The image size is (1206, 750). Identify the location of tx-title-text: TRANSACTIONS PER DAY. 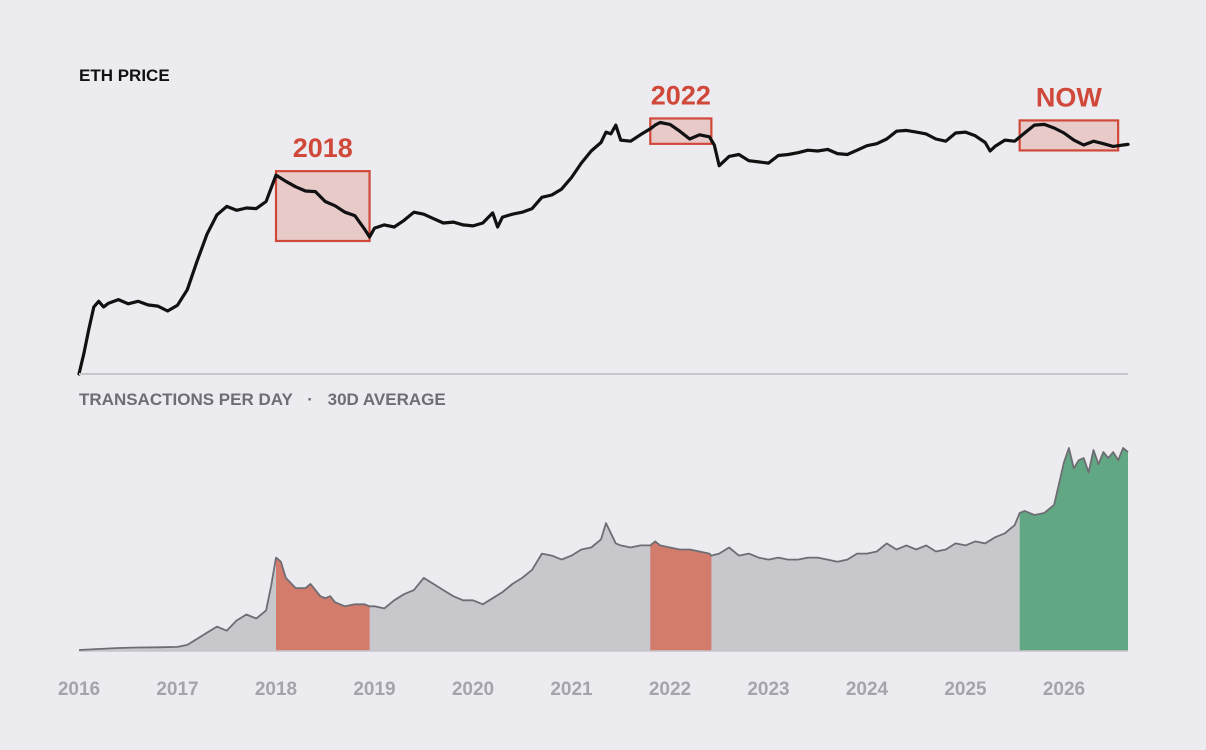
(186, 399).